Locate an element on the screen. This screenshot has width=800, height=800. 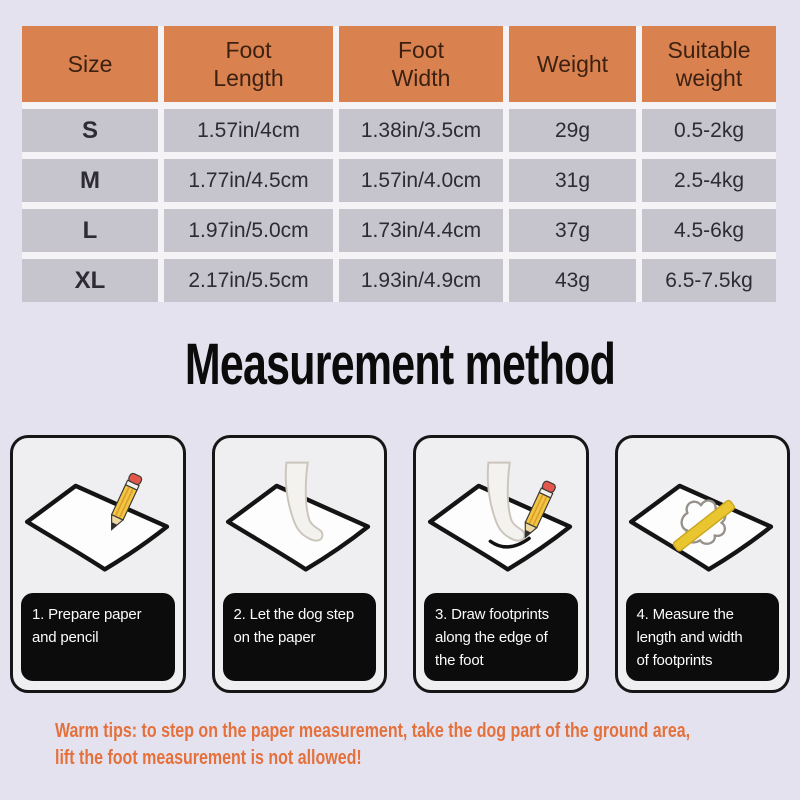
size-table-cell: 4.5-6kg is located at coordinates (709, 230).